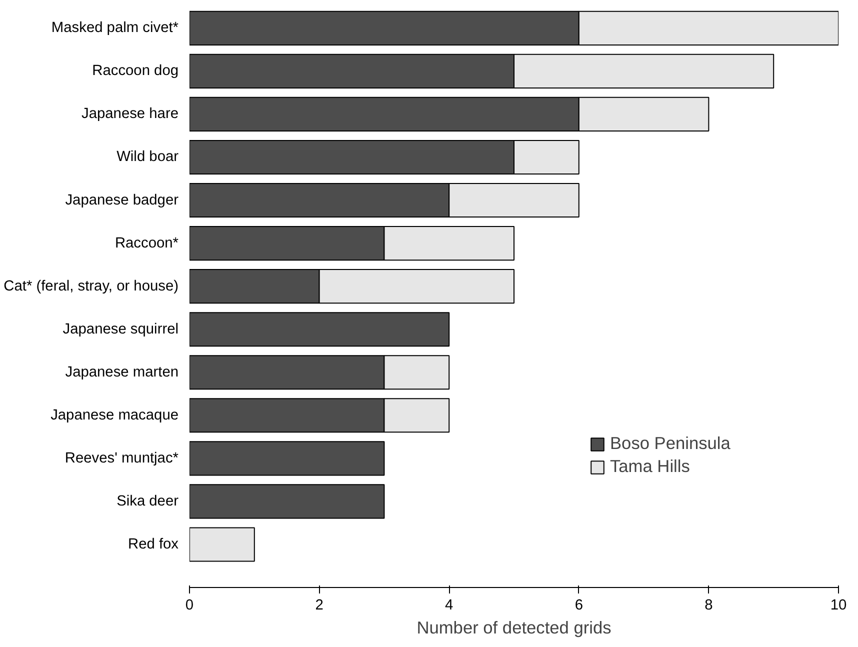 Image resolution: width=858 pixels, height=647 pixels. I want to click on y-tick-label: Masked palm civet*, so click(115, 28).